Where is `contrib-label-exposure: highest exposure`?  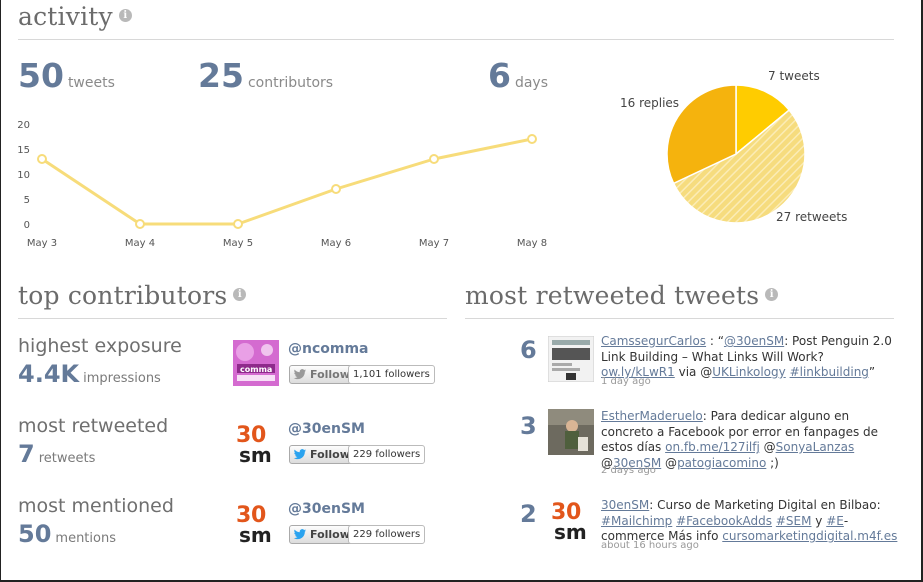 contrib-label-exposure: highest exposure is located at coordinates (100, 346).